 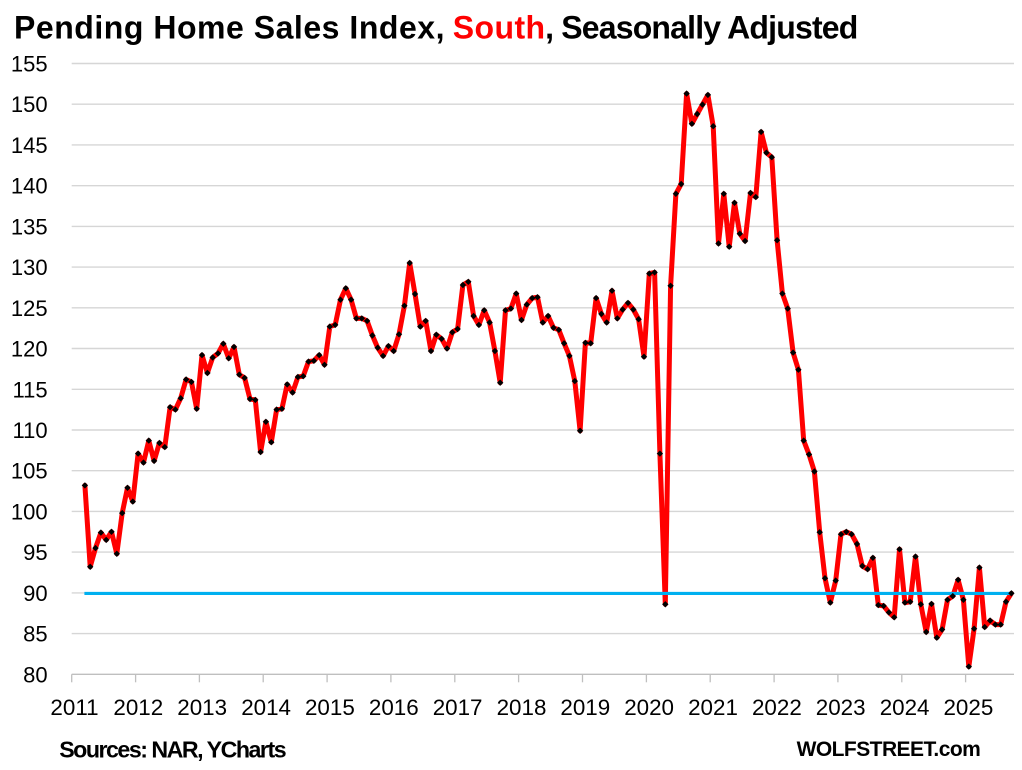 What do you see at coordinates (29, 186) in the screenshot?
I see `svg-text: 140` at bounding box center [29, 186].